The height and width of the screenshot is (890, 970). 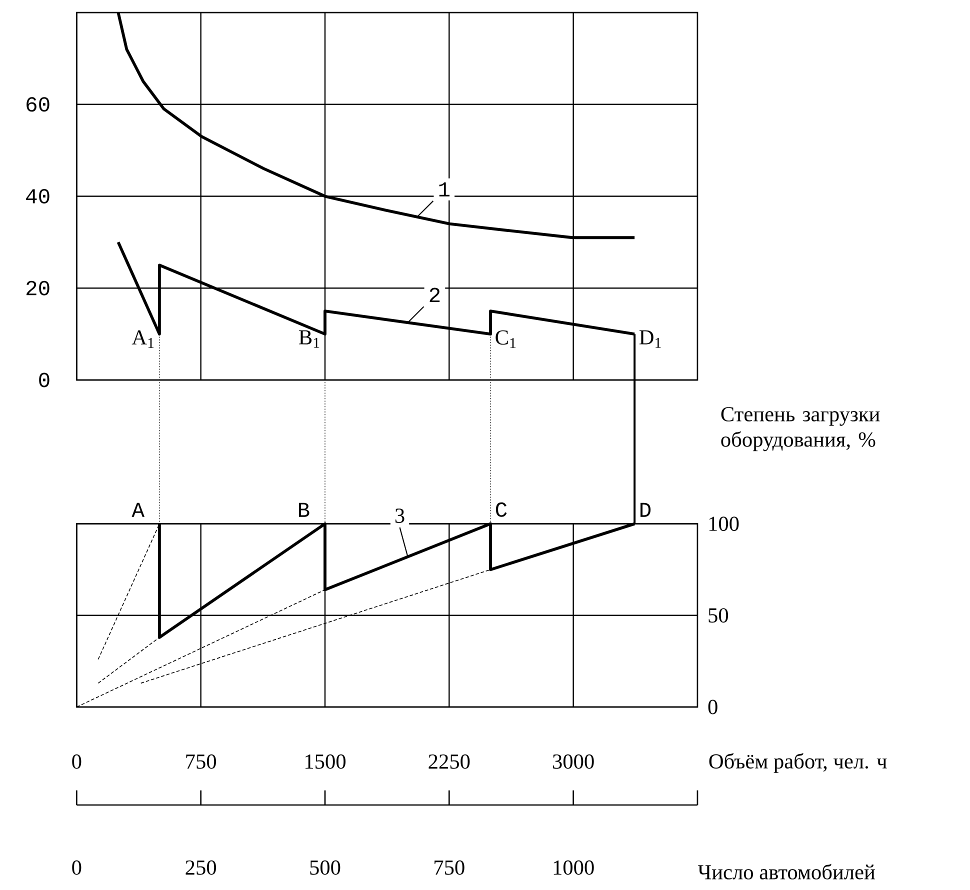 I want to click on x2-tick-label: 0, so click(x=77, y=867).